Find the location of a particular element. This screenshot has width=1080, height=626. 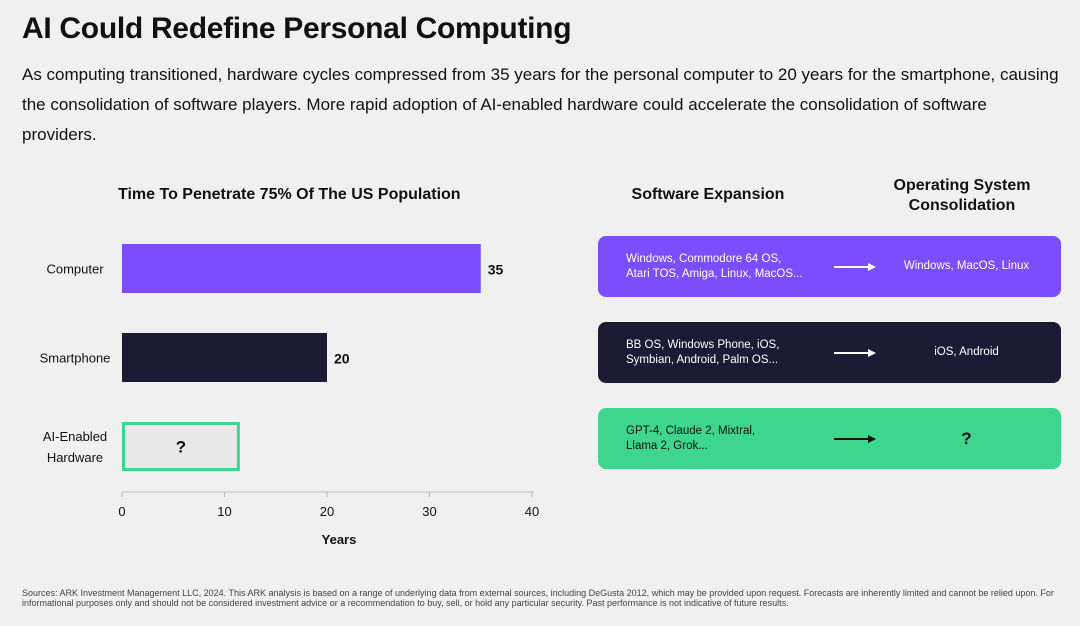

software-list-line1: BB OS, Windows Phone, iOS, is located at coordinates (703, 344).